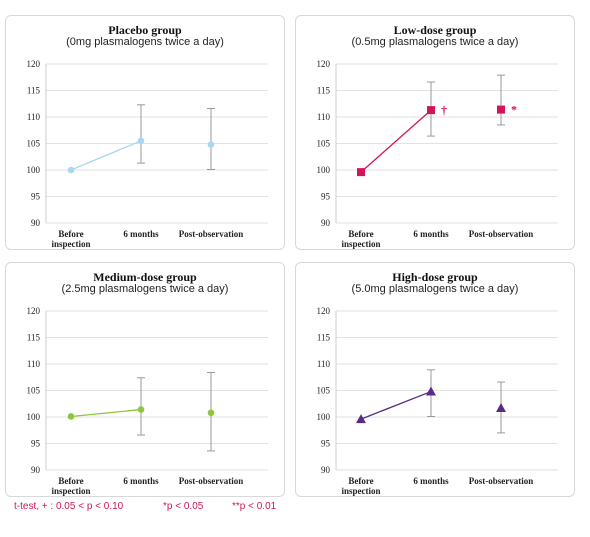 This screenshot has height=537, width=590. What do you see at coordinates (435, 42) in the screenshot?
I see `panel-subtitle: (0.5mg plasmalogens twice a day)` at bounding box center [435, 42].